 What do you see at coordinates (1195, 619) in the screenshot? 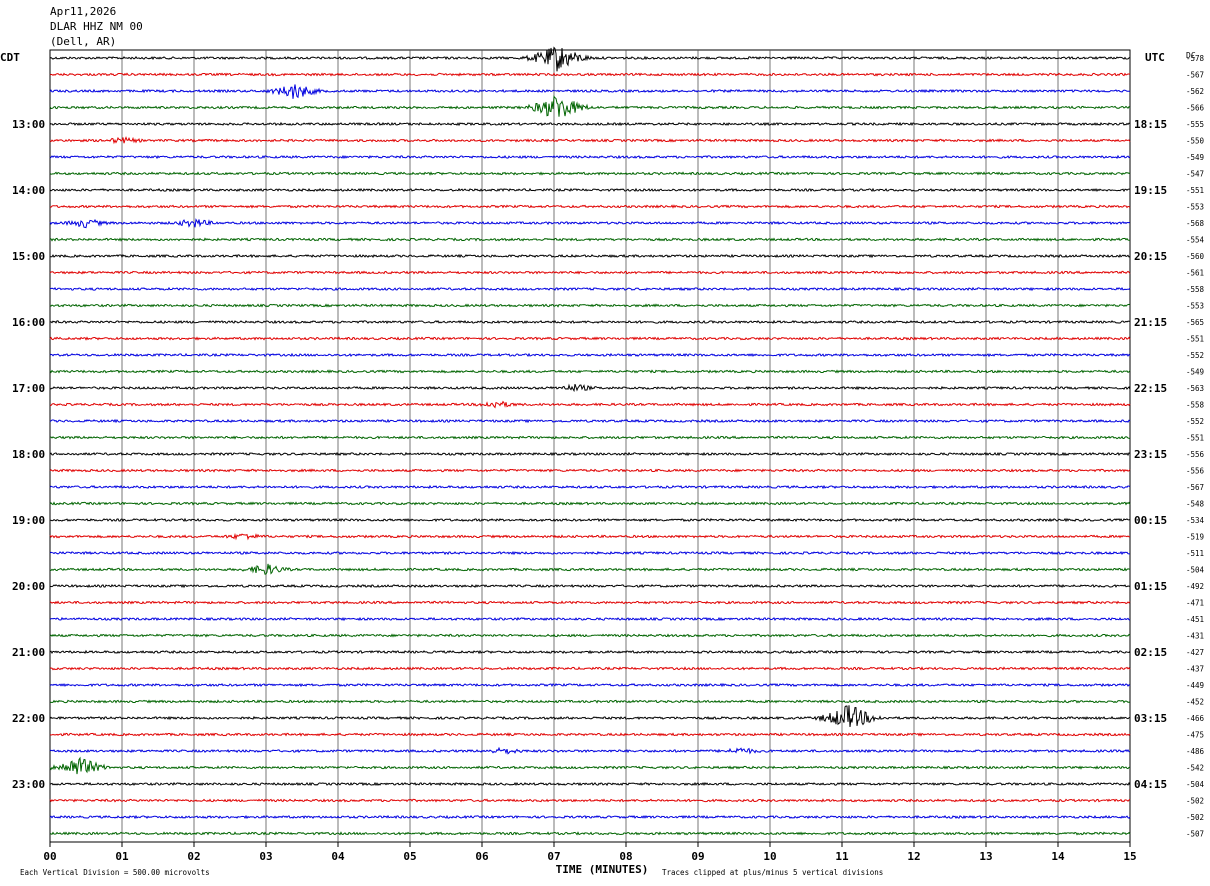
I see `dc-offset-label: -451` at bounding box center [1195, 619].